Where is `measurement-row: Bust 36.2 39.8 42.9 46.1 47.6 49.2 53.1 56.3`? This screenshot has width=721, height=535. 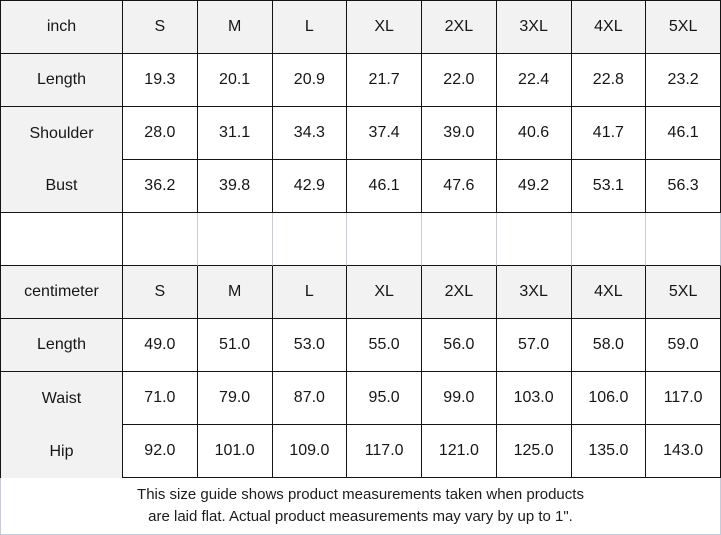 measurement-row: Bust 36.2 39.8 42.9 46.1 47.6 49.2 53.1 56.3 is located at coordinates (361, 186).